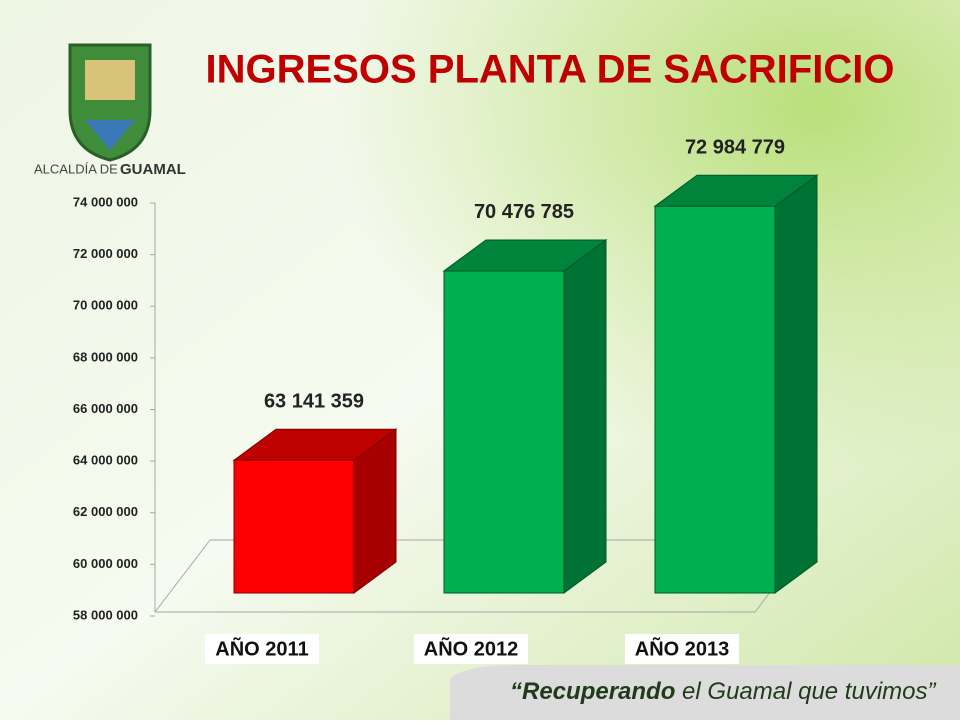 This screenshot has width=960, height=725. Describe the element at coordinates (105, 356) in the screenshot. I see `y-tick-label: 68 000 000` at that location.